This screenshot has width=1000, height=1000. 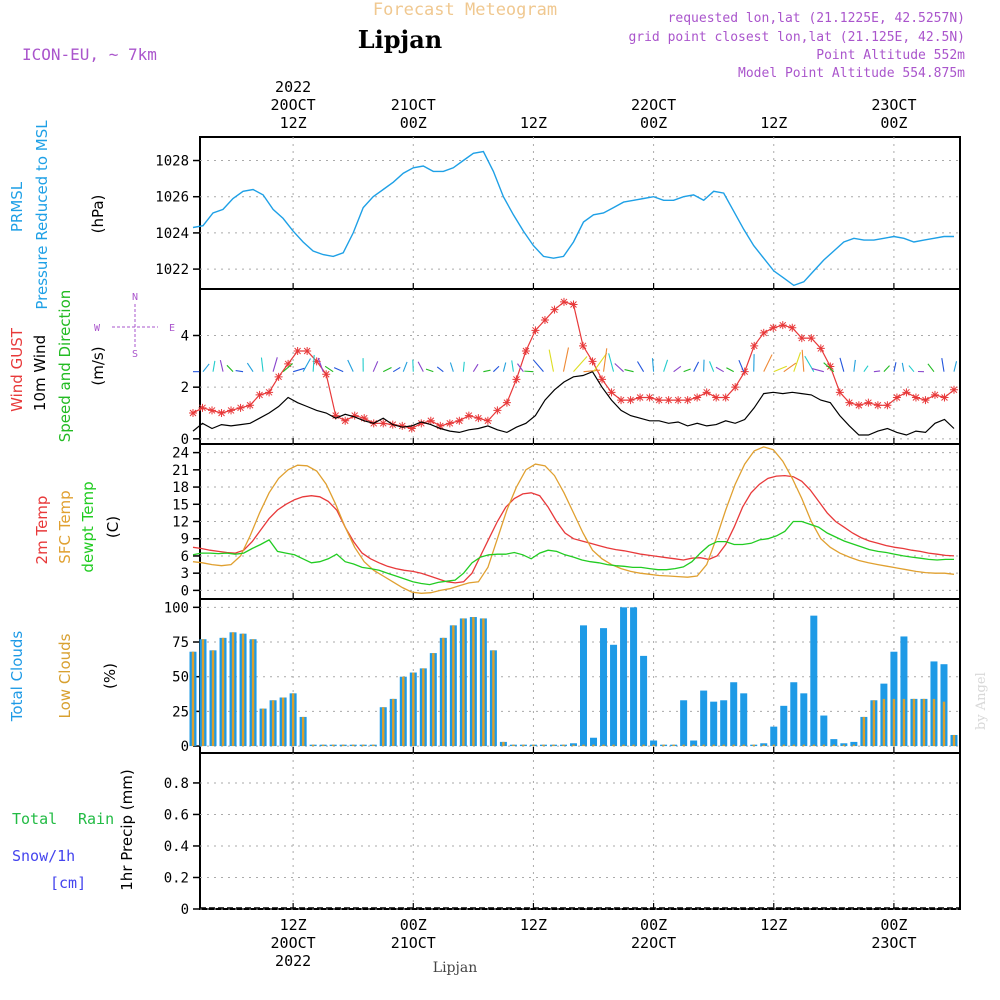 What do you see at coordinates (172, 270) in the screenshot?
I see `y-tick-label: 1022` at bounding box center [172, 270].